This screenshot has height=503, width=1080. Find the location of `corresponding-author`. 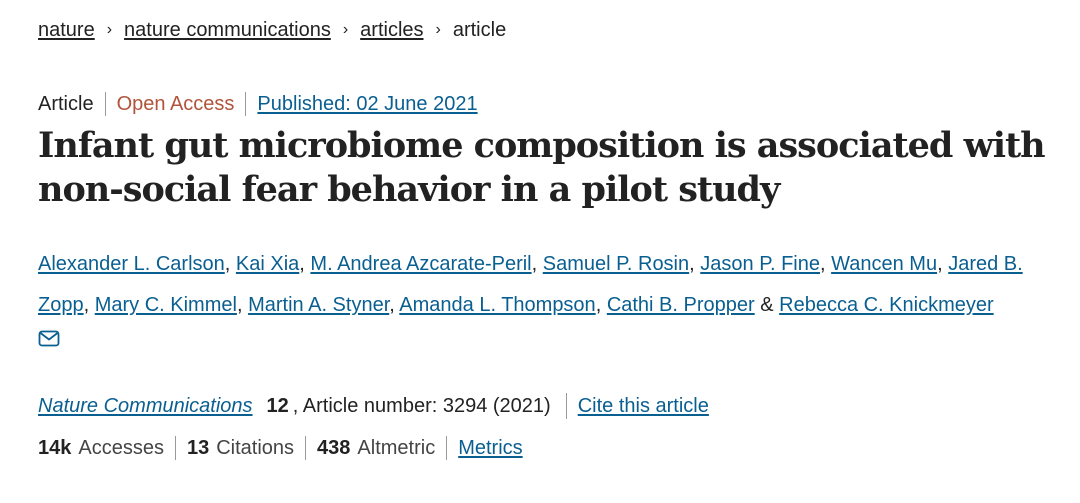

corresponding-author is located at coordinates (49, 341).